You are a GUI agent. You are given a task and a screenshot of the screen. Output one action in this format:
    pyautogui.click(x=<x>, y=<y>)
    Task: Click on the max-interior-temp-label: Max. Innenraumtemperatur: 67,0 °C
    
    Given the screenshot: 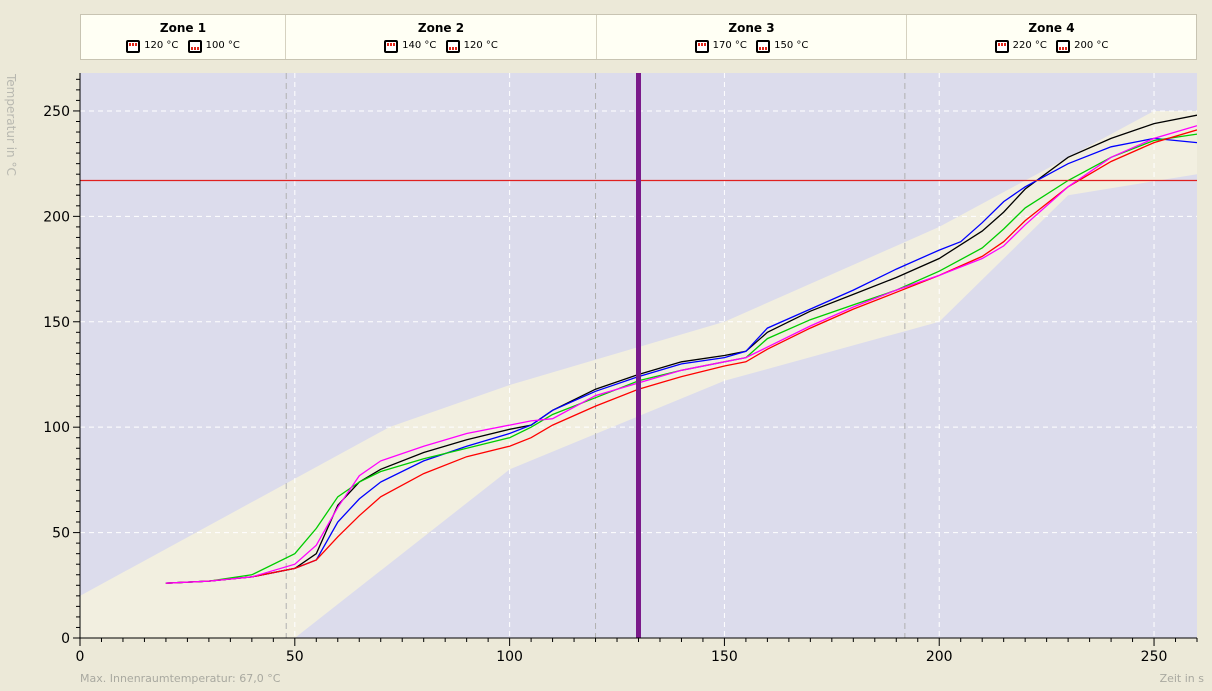 What is the action you would take?
    pyautogui.click(x=180, y=678)
    